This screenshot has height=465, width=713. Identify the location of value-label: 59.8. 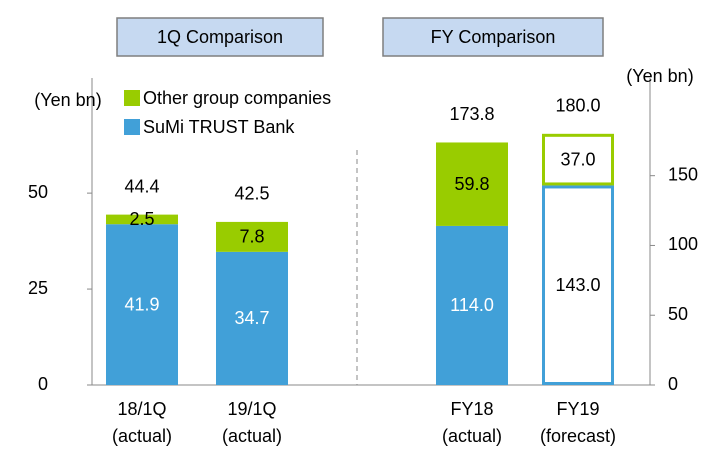
(471, 184).